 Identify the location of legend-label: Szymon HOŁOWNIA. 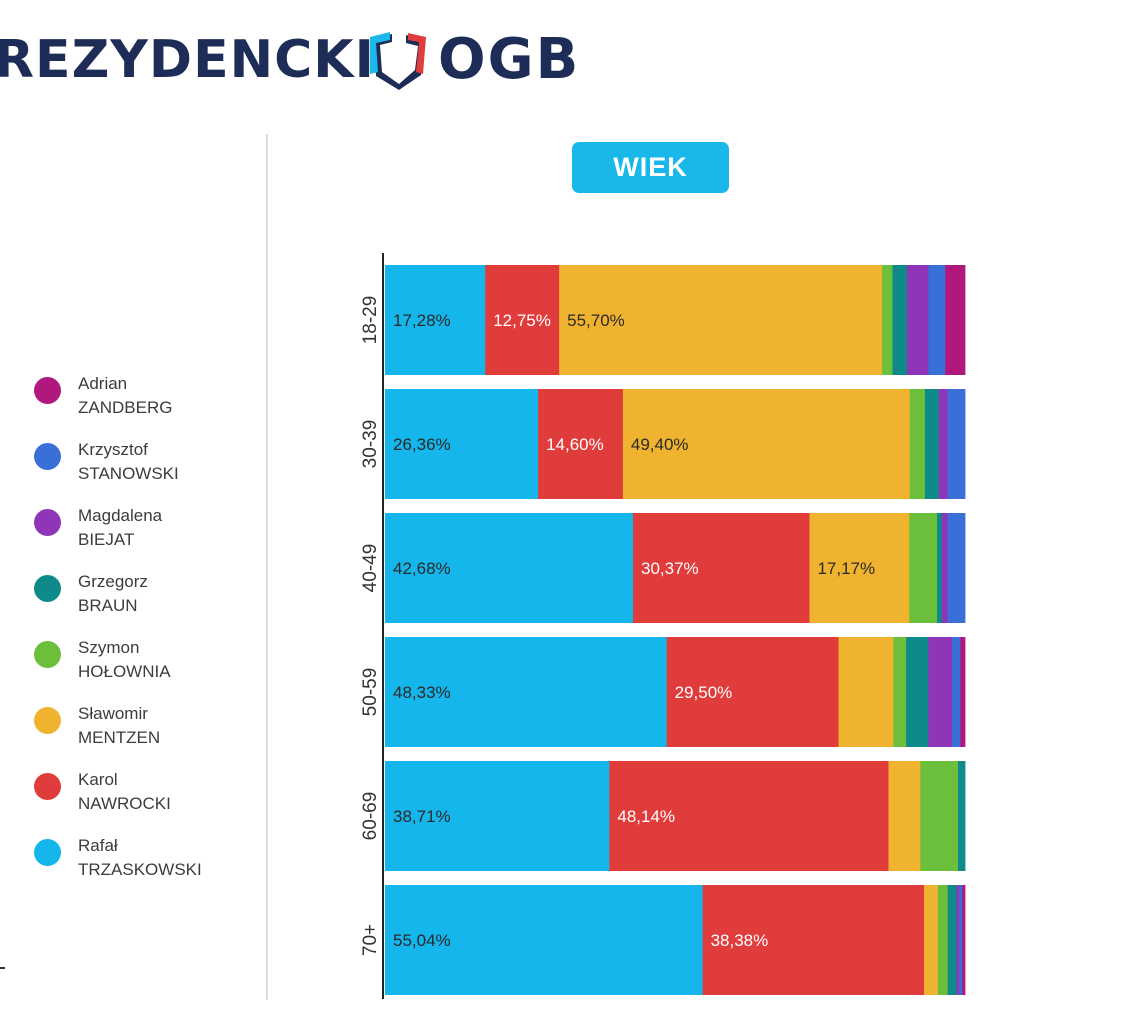
(124, 660).